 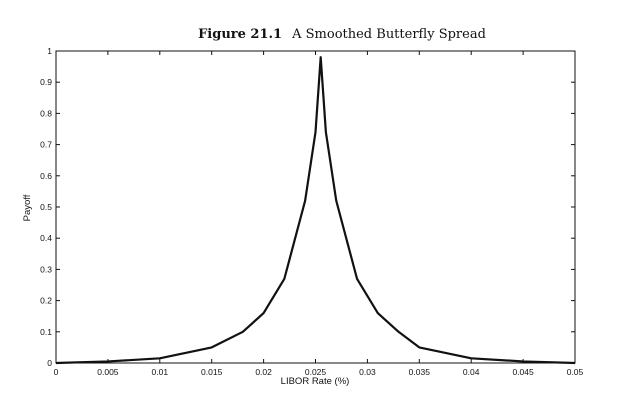 What do you see at coordinates (575, 372) in the screenshot?
I see `x-tick-label: 0.05` at bounding box center [575, 372].